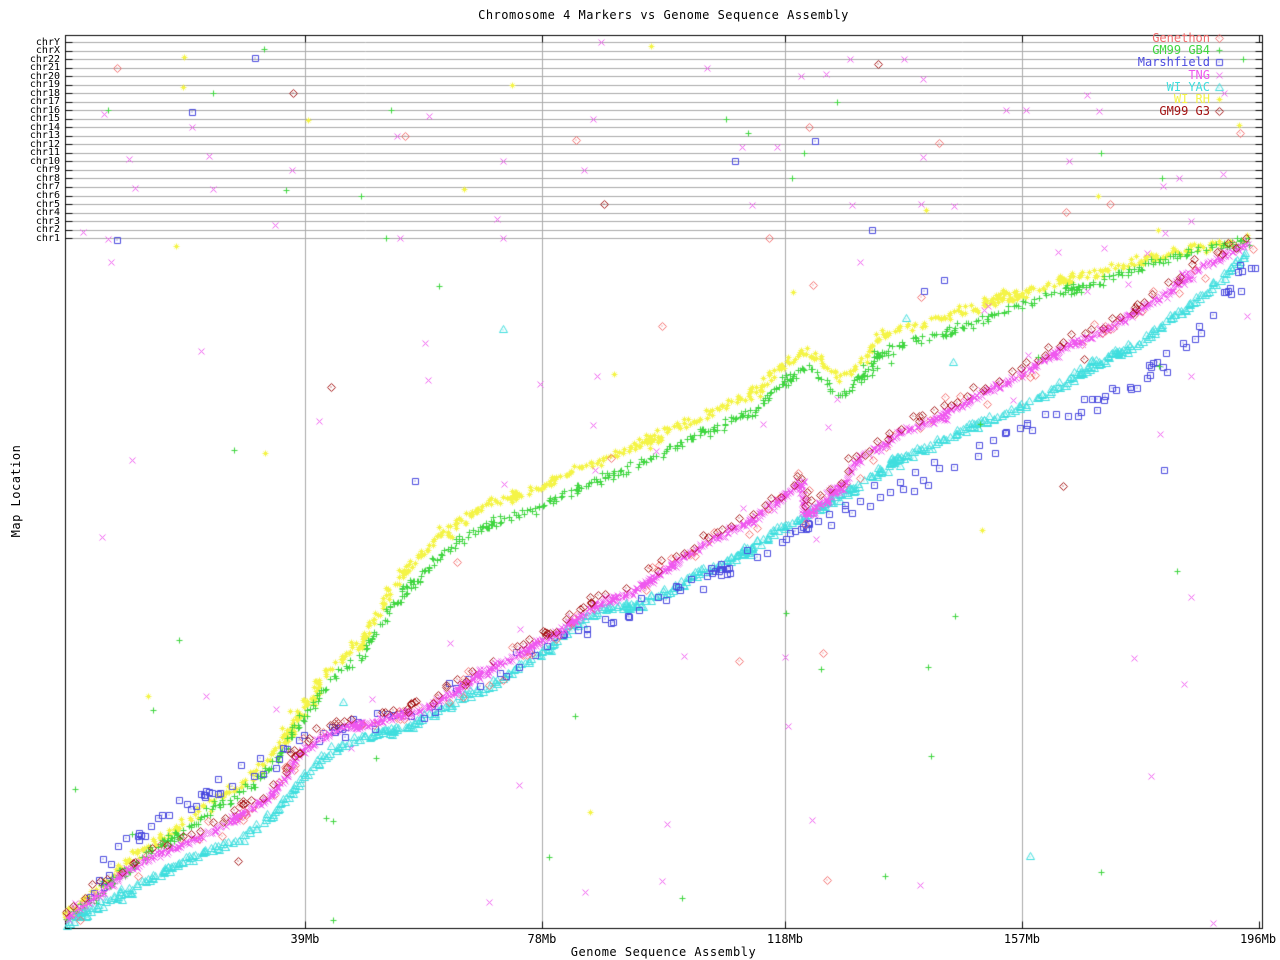 The width and height of the screenshot is (1280, 960). I want to click on chr-label-chr17: chr17, so click(44, 102).